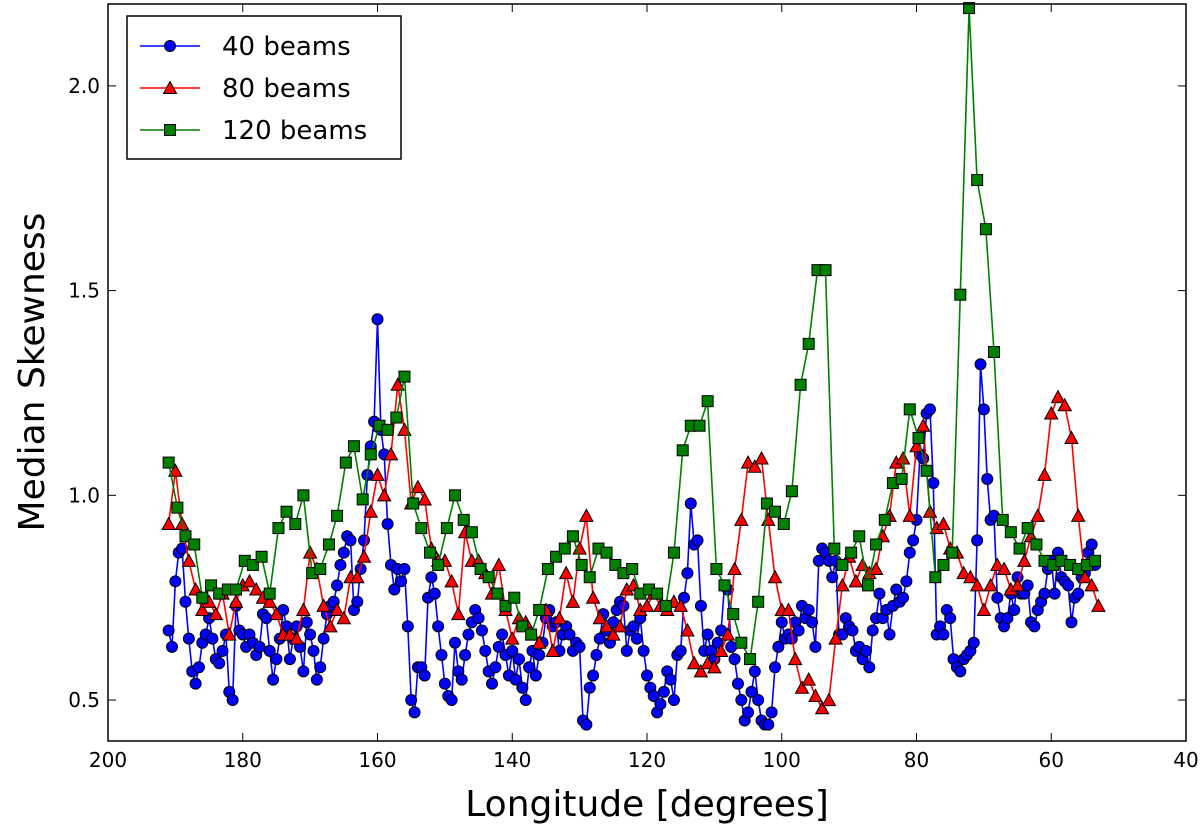 The height and width of the screenshot is (831, 1204). Describe the element at coordinates (245, 89) in the screenshot. I see `legend-entry: 80 beams` at that location.